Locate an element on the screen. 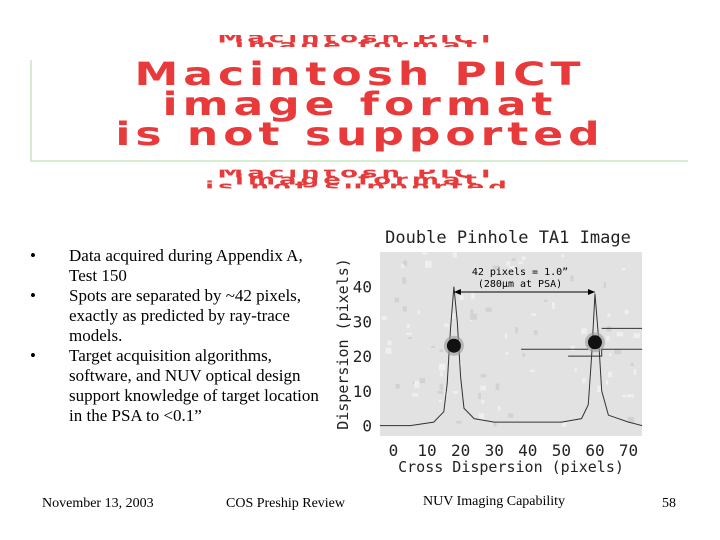 This screenshot has width=720, height=540. x-tick-label: 30 is located at coordinates (494, 450).